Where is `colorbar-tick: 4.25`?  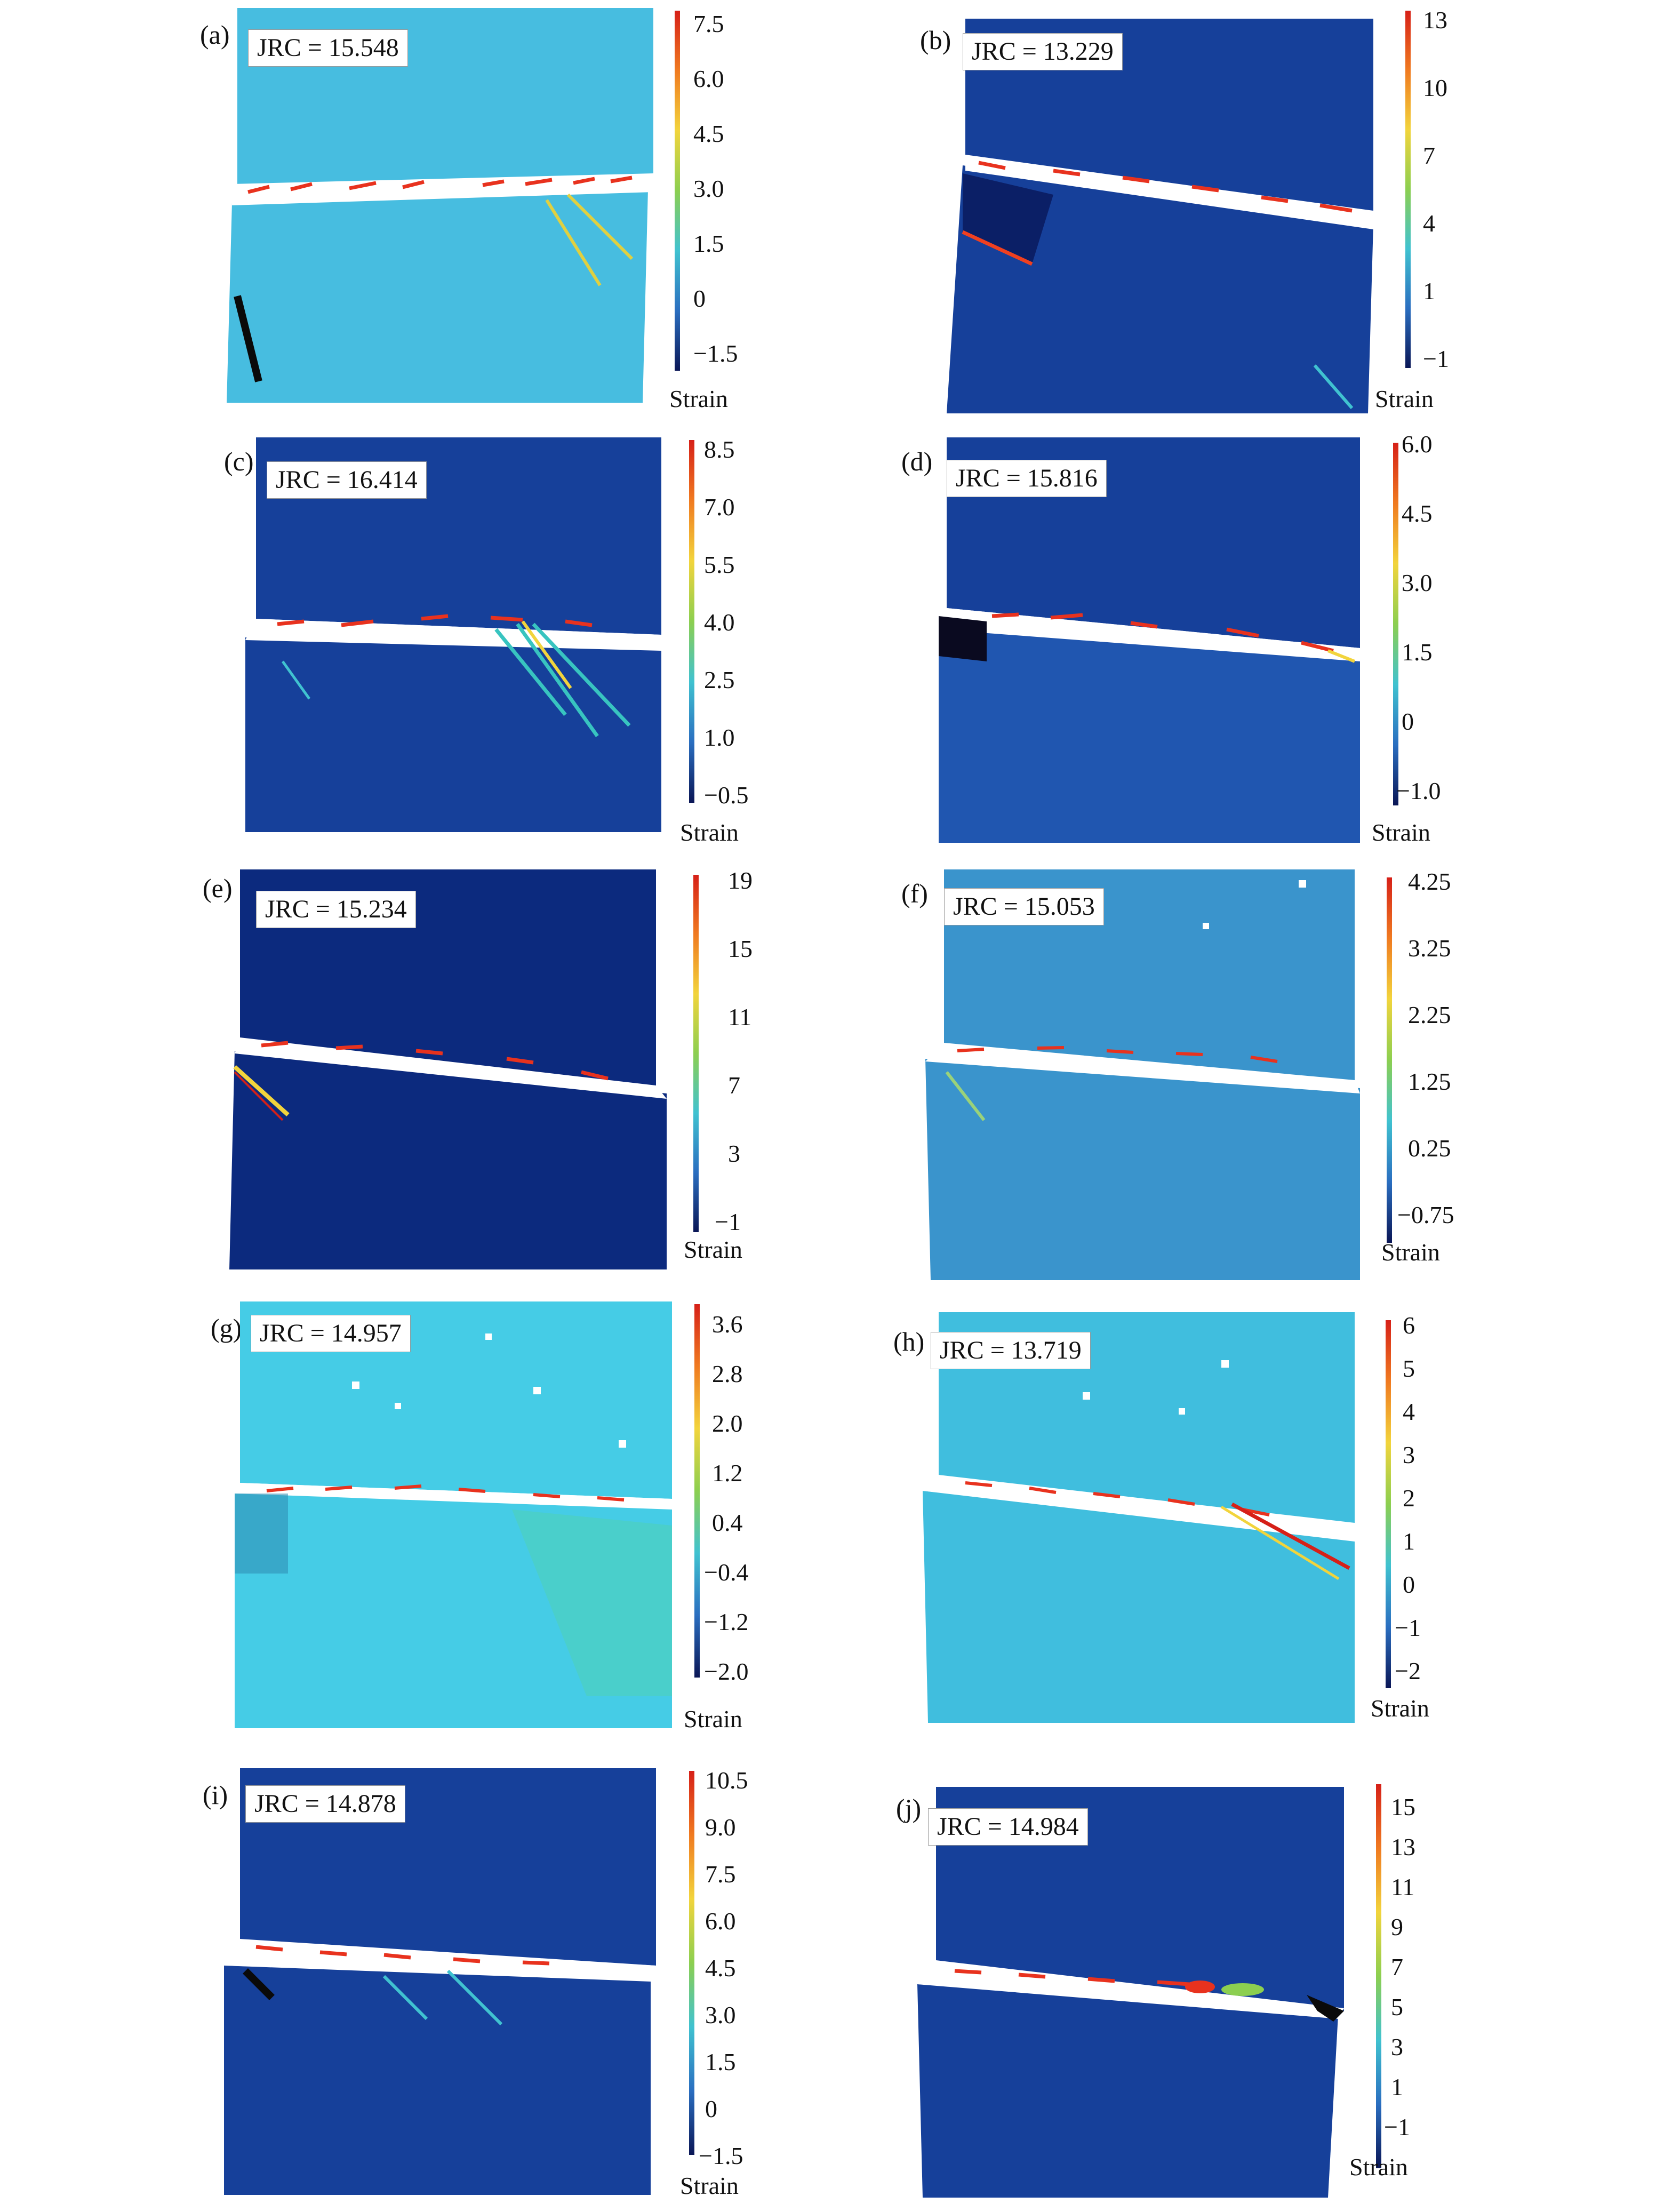 colorbar-tick: 4.25 is located at coordinates (1429, 881).